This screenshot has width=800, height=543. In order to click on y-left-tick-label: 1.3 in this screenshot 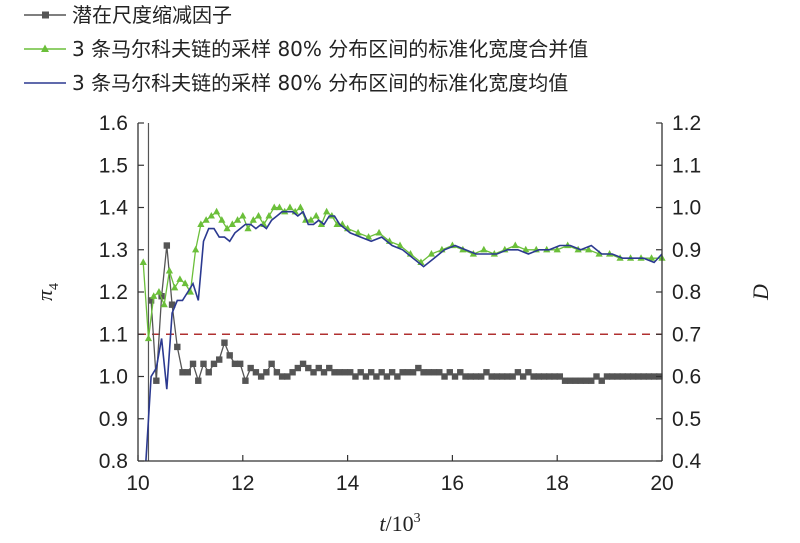, I will do `click(113, 250)`.